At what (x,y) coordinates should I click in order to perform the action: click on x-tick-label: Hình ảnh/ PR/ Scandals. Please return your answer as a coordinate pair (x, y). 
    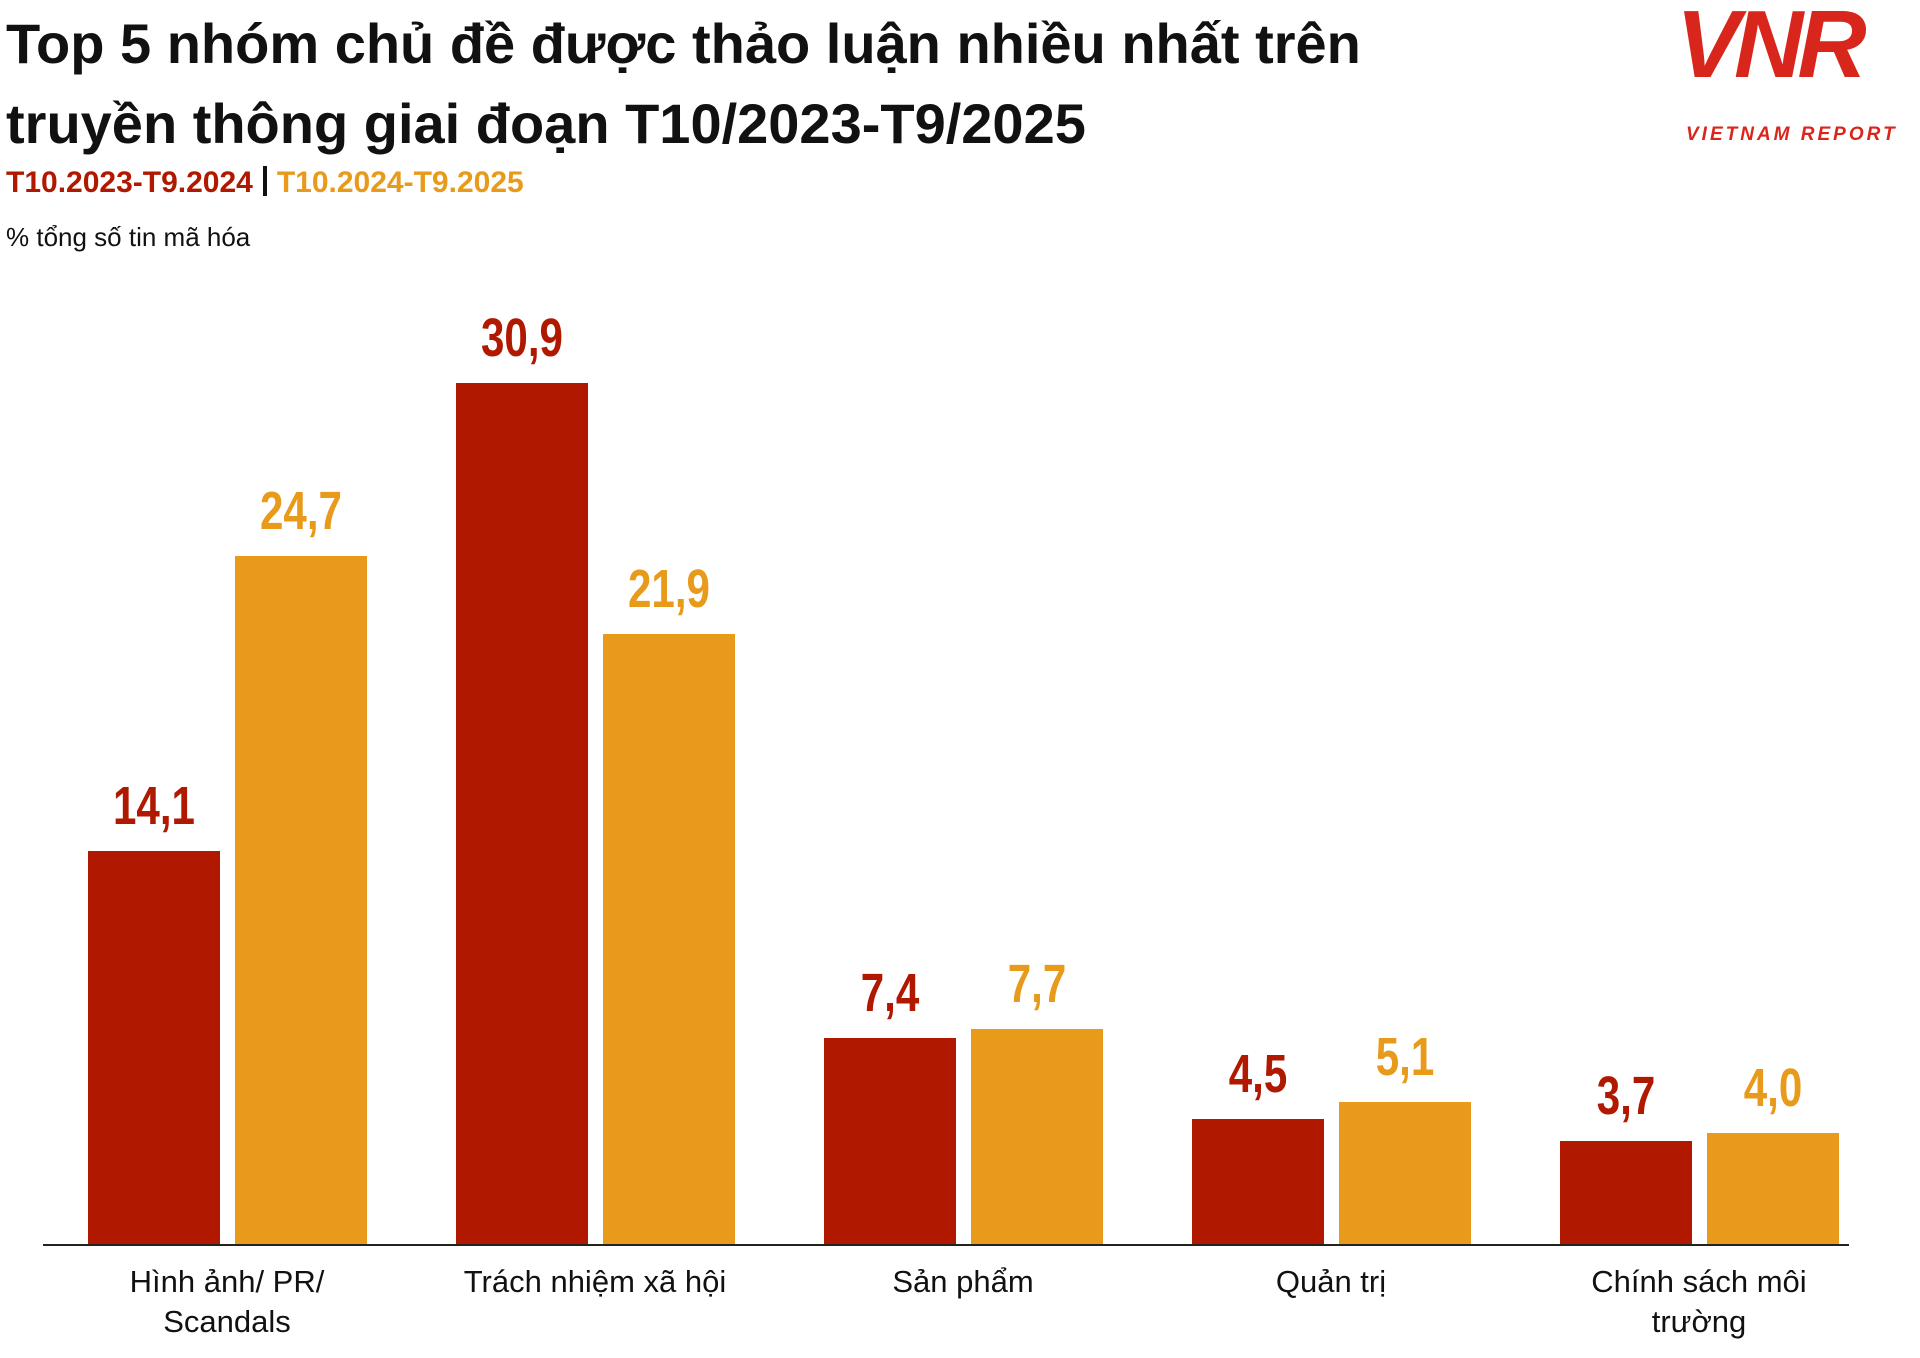
    Looking at the image, I should click on (227, 1301).